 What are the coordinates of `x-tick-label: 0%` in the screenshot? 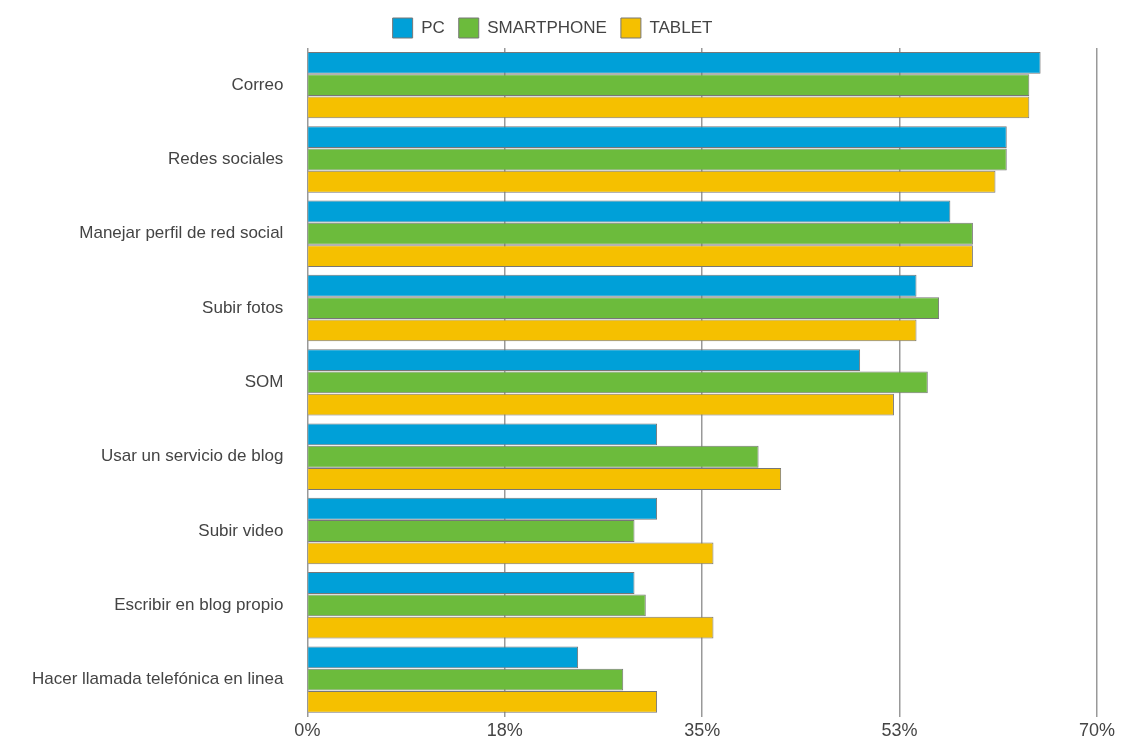 It's located at (307, 729).